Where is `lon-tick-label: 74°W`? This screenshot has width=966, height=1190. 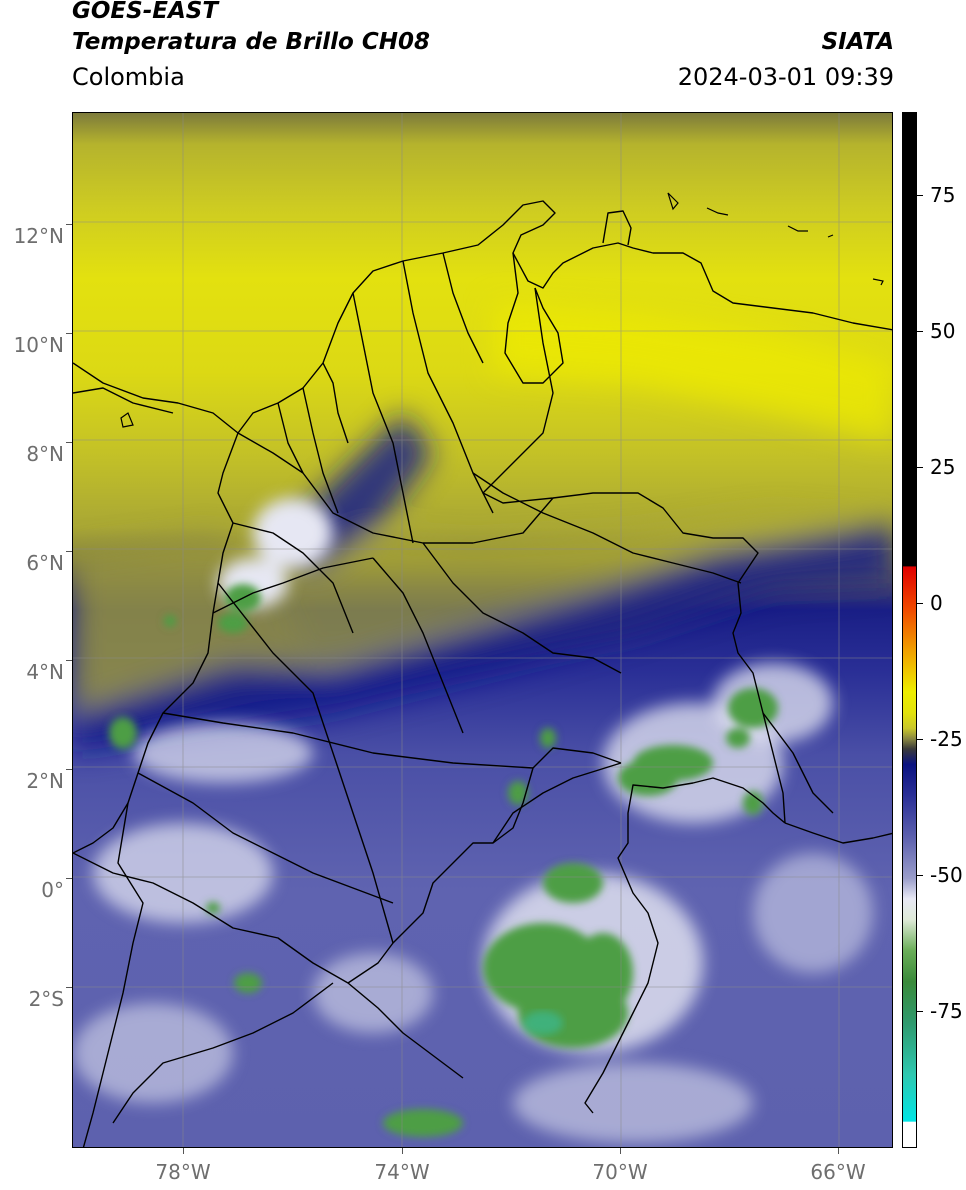 lon-tick-label: 74°W is located at coordinates (402, 1172).